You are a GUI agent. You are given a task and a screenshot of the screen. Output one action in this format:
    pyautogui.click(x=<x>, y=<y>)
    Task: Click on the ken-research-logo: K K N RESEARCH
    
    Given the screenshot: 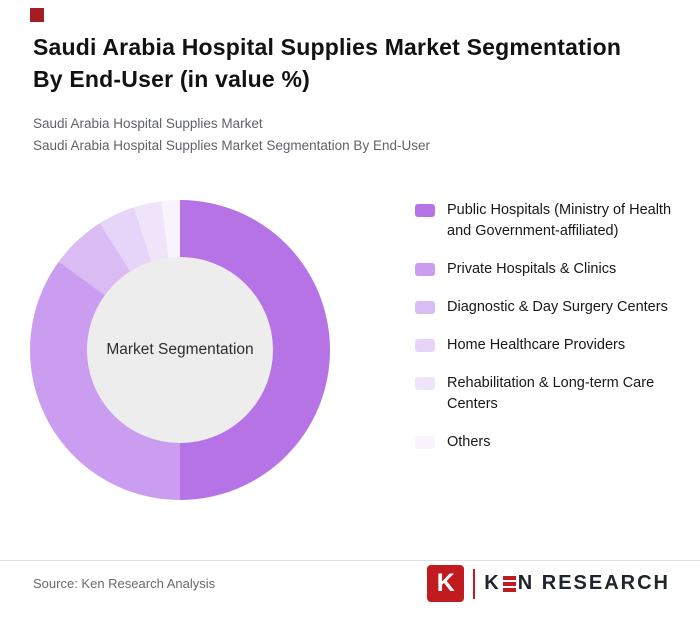 What is the action you would take?
    pyautogui.click(x=548, y=583)
    